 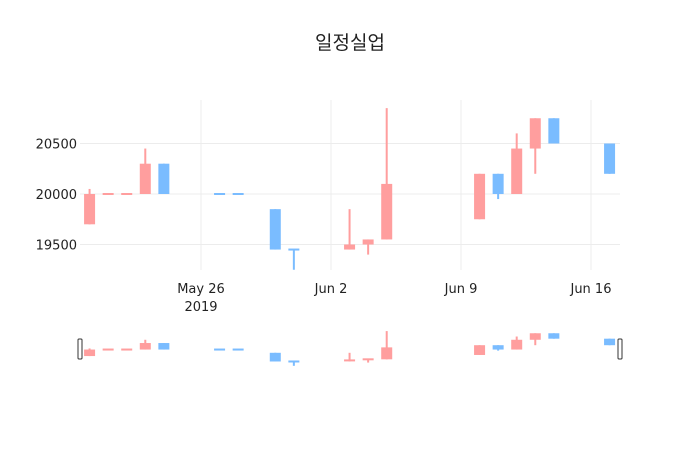 I want to click on x-tick-label: Jun 16, so click(x=590, y=289).